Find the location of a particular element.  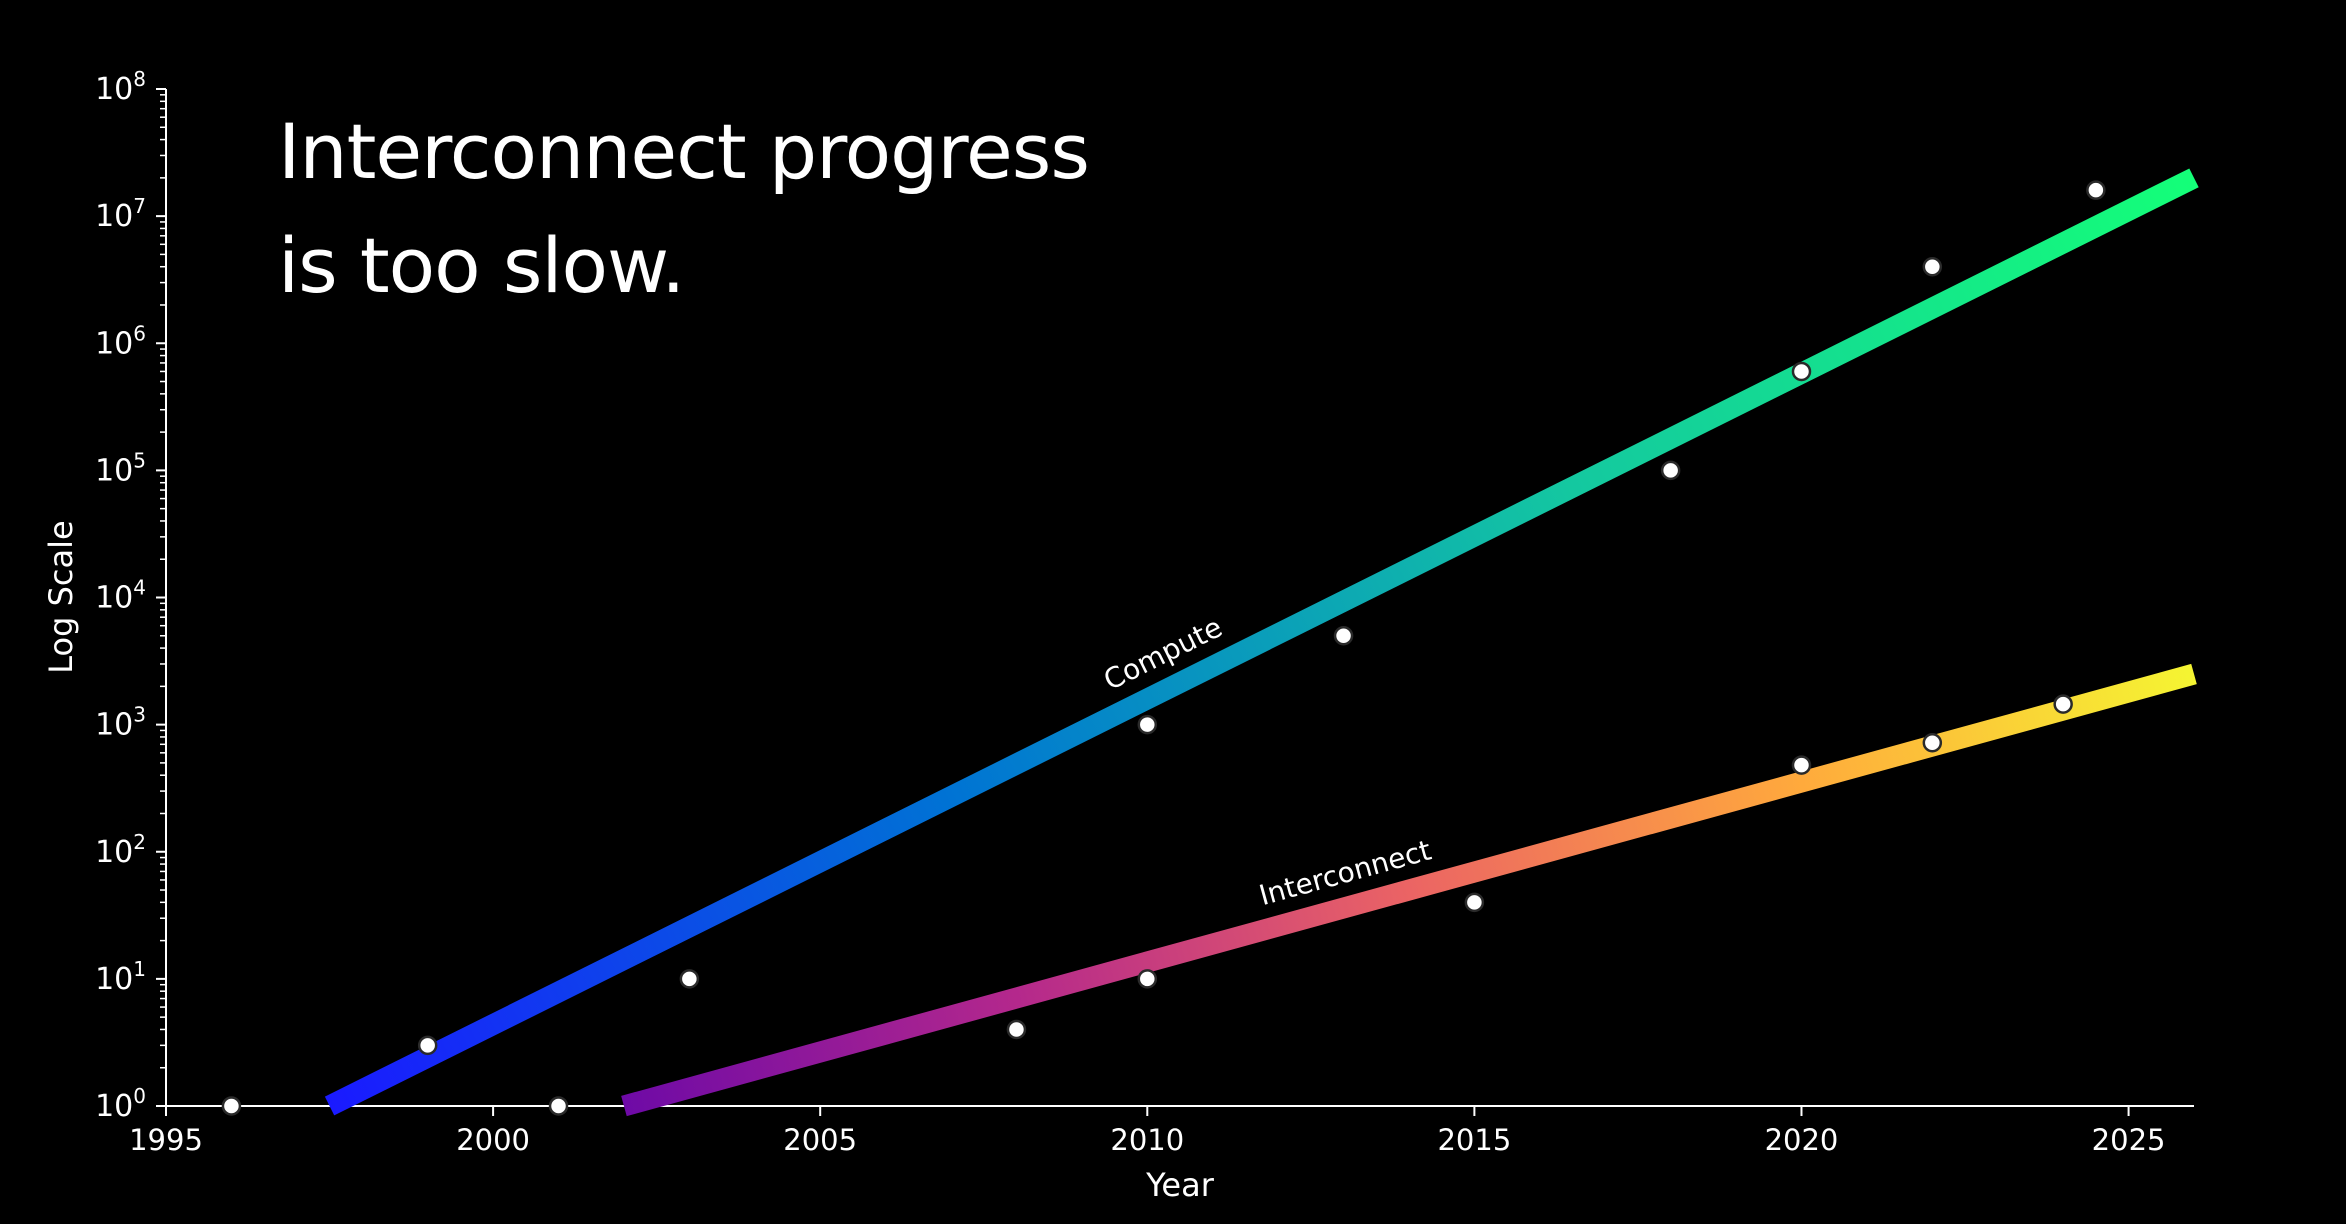

y-tick-label: 10⁶ is located at coordinates (120, 341).